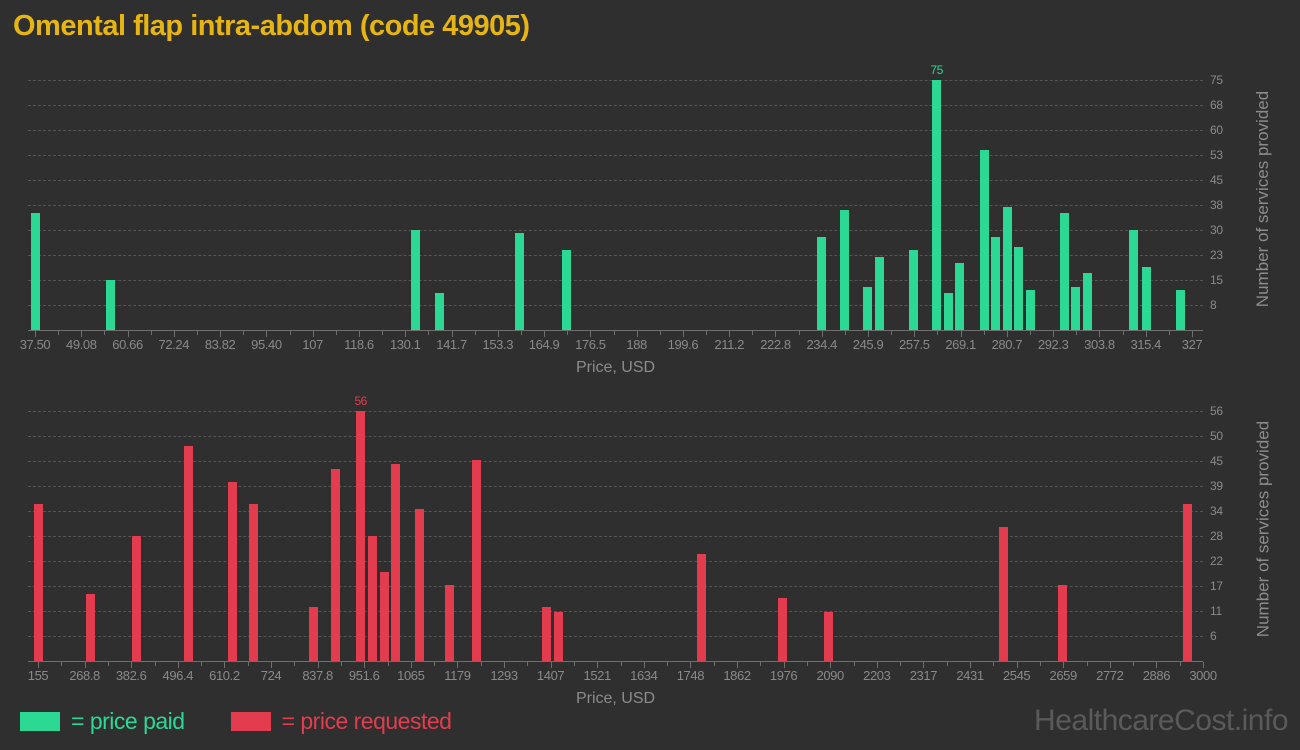  I want to click on x-tick-label: 164.9, so click(544, 344).